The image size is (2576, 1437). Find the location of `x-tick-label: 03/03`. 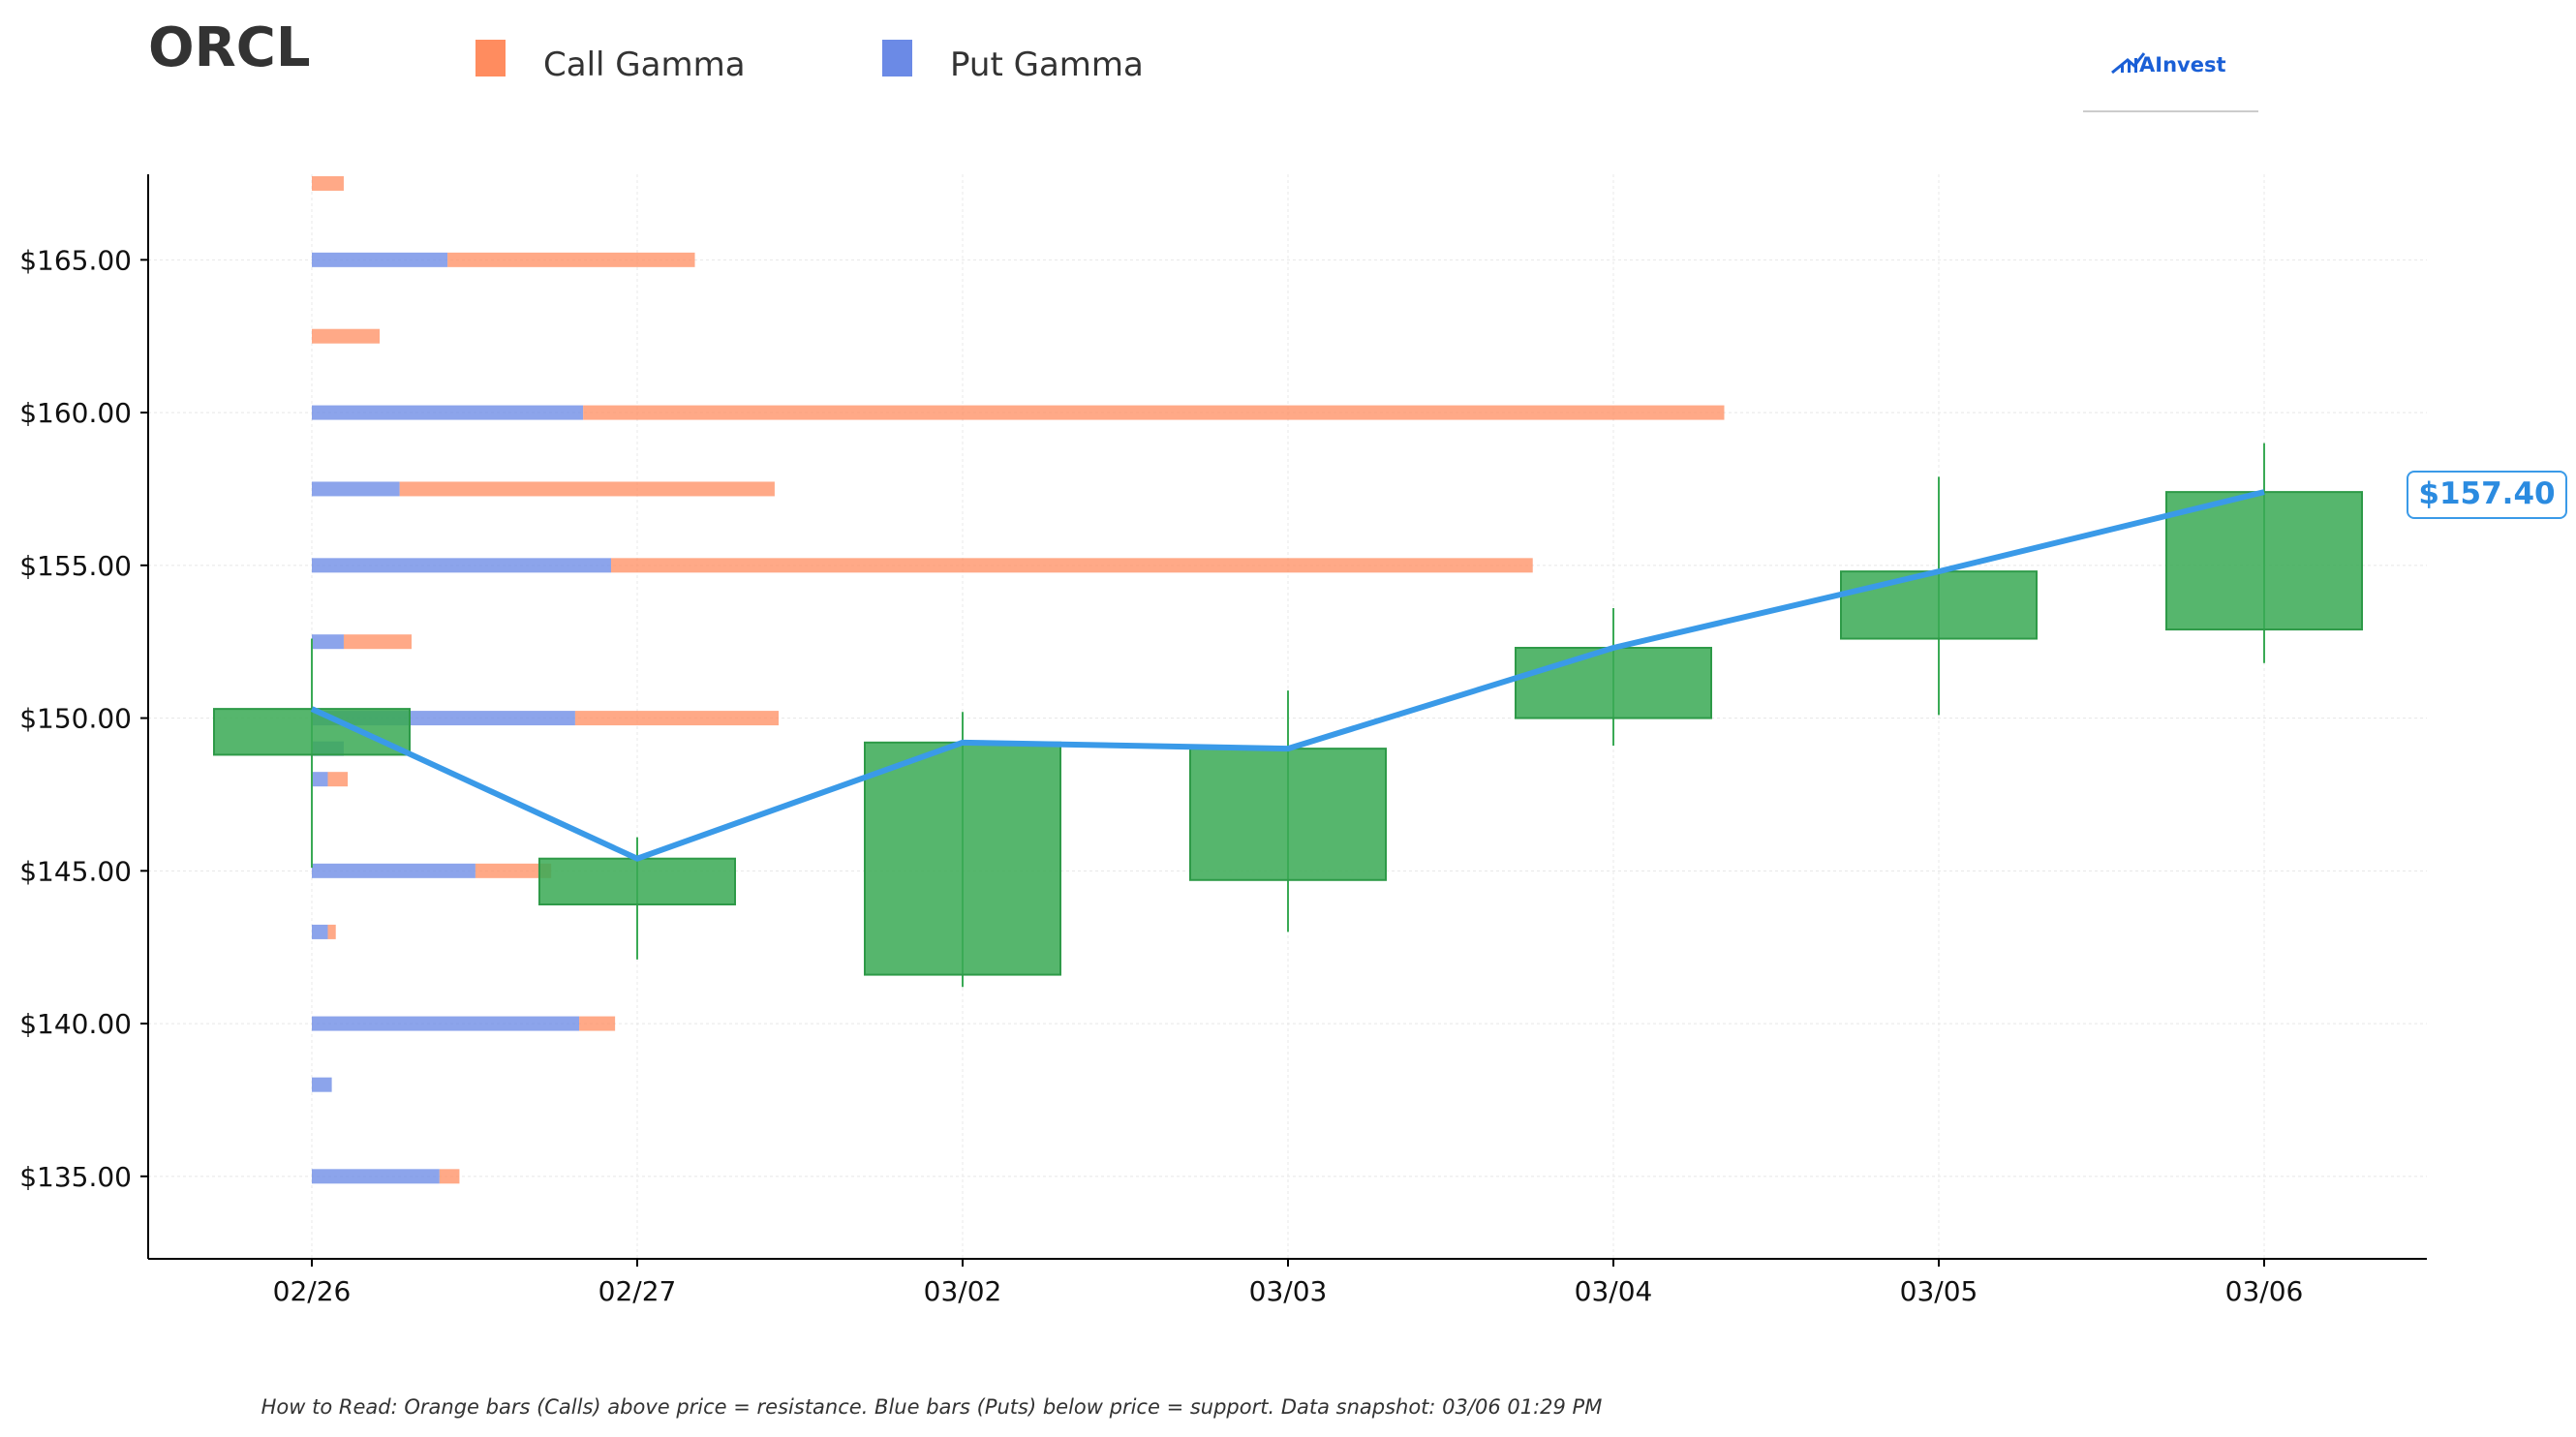

x-tick-label: 03/03 is located at coordinates (1288, 1291).